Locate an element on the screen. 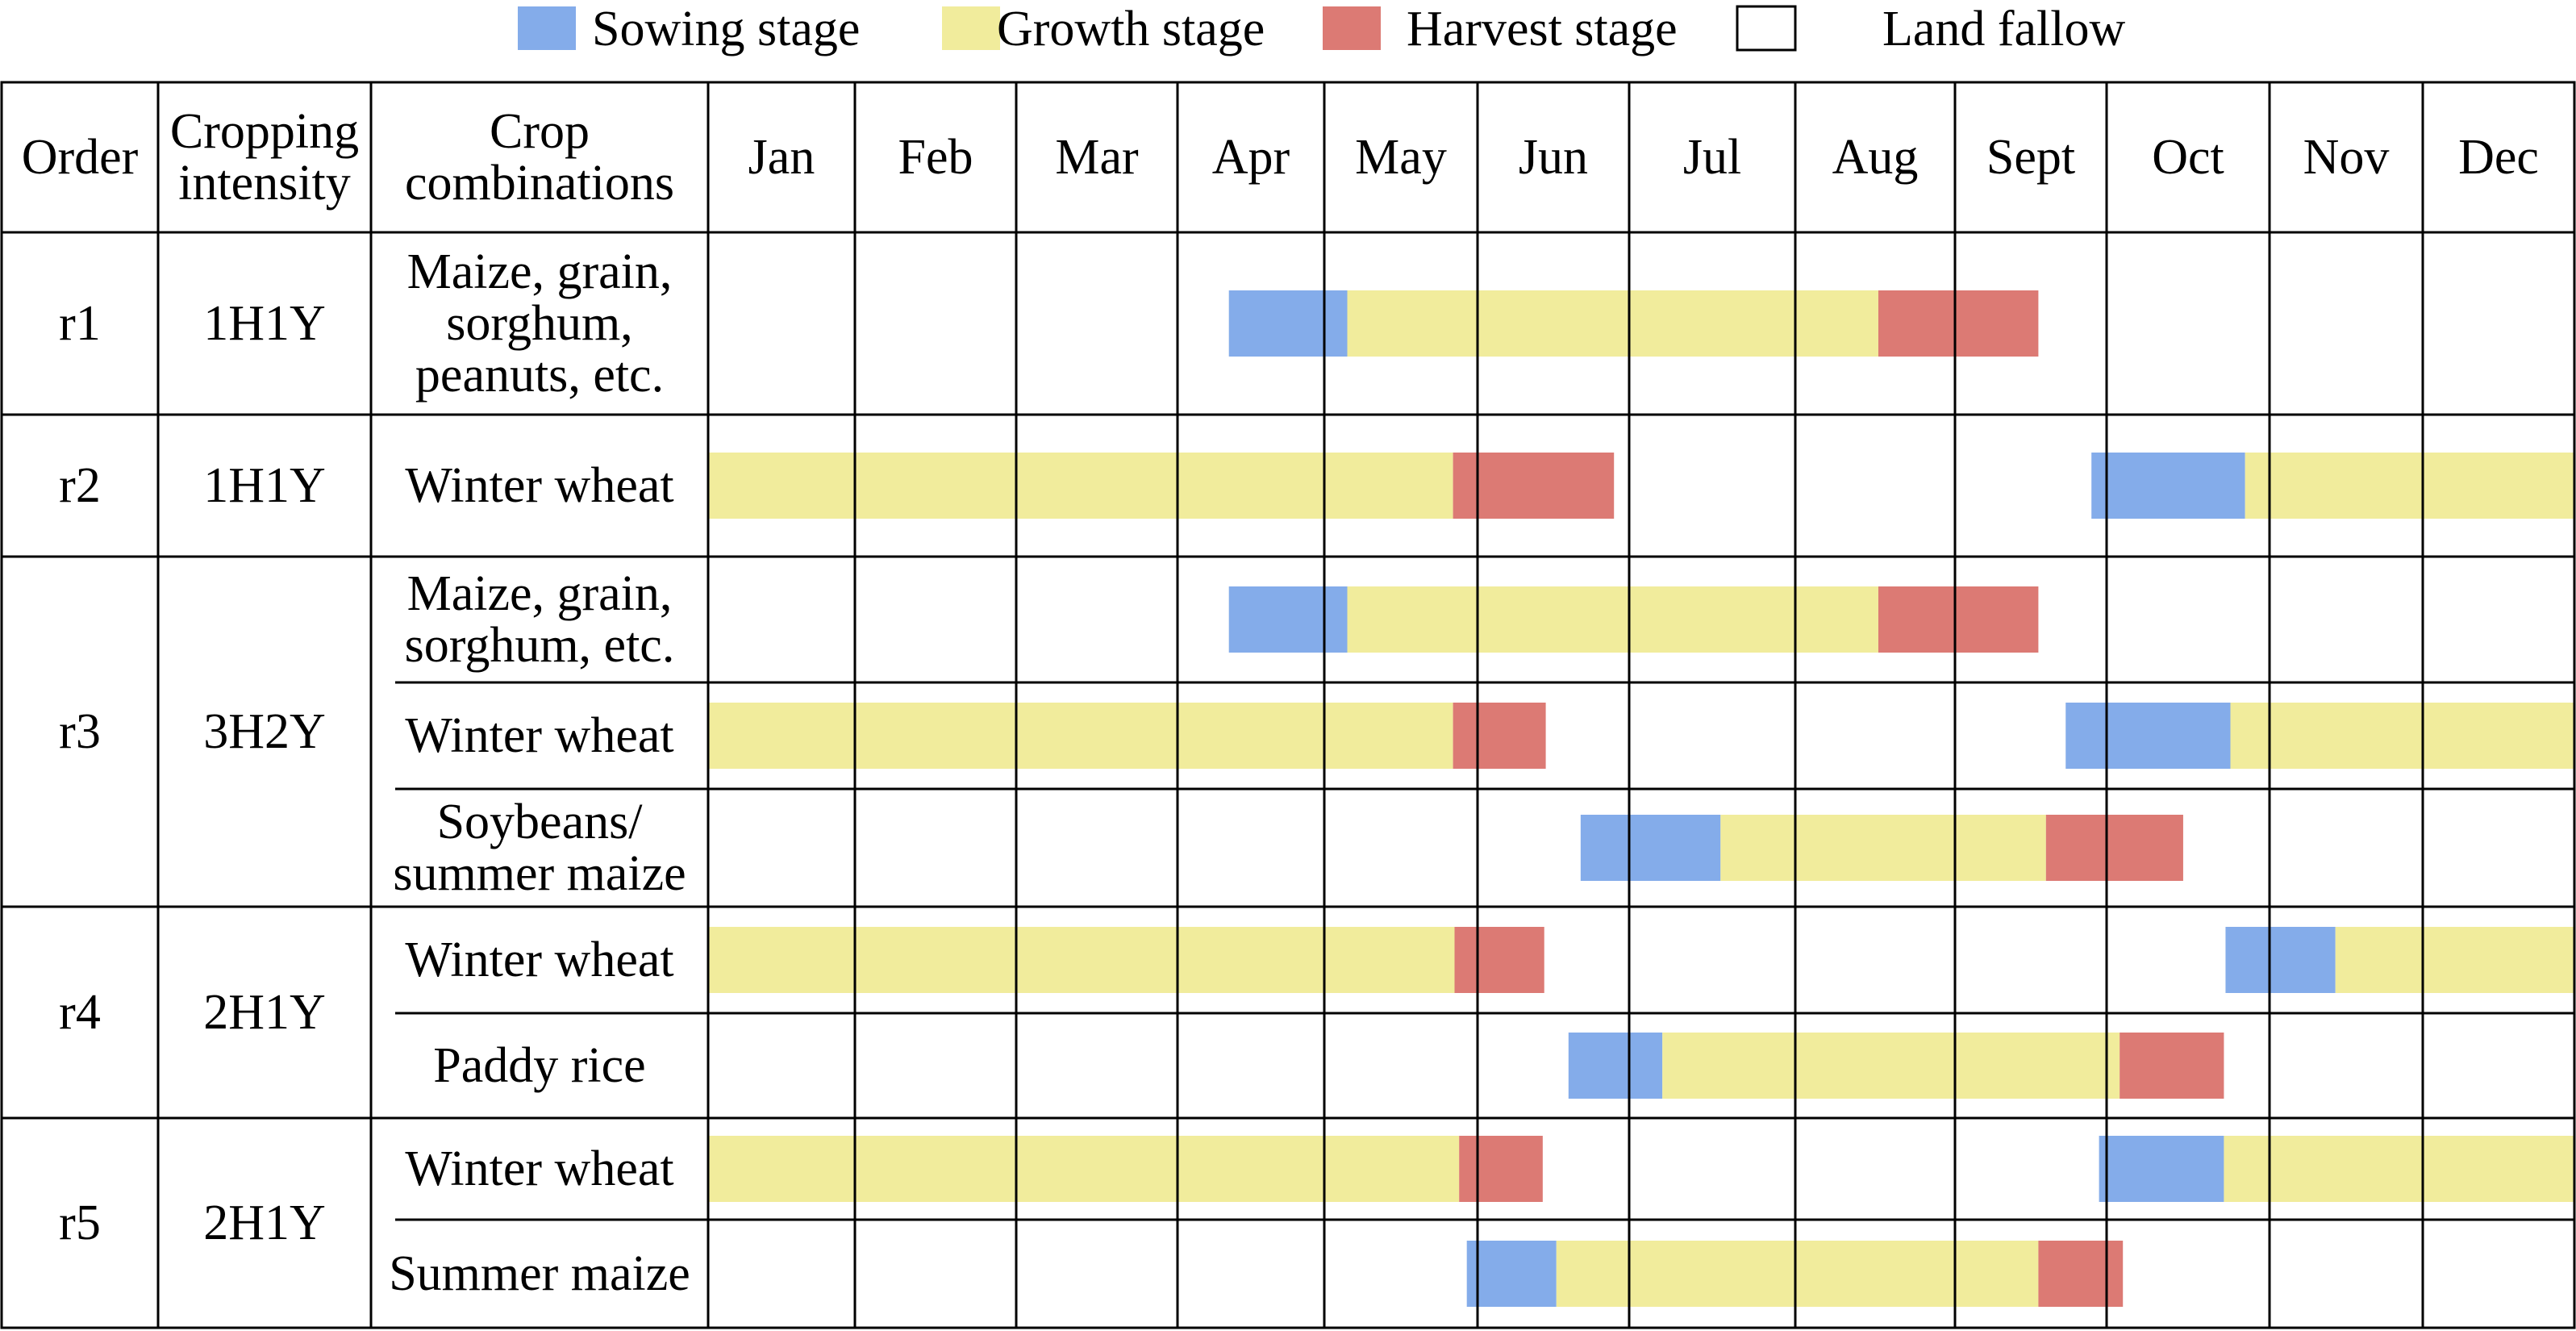 This screenshot has width=2576, height=1331. order-label: r5 is located at coordinates (80, 1222).